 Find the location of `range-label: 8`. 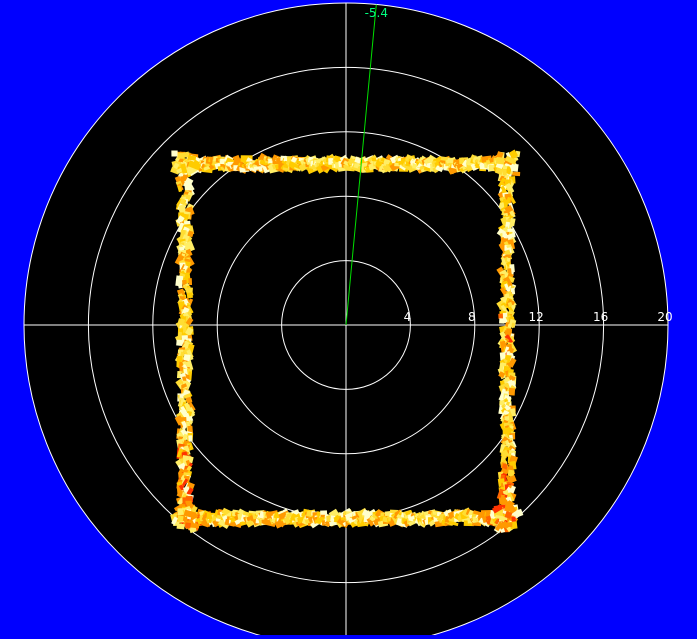

range-label: 8 is located at coordinates (472, 317).